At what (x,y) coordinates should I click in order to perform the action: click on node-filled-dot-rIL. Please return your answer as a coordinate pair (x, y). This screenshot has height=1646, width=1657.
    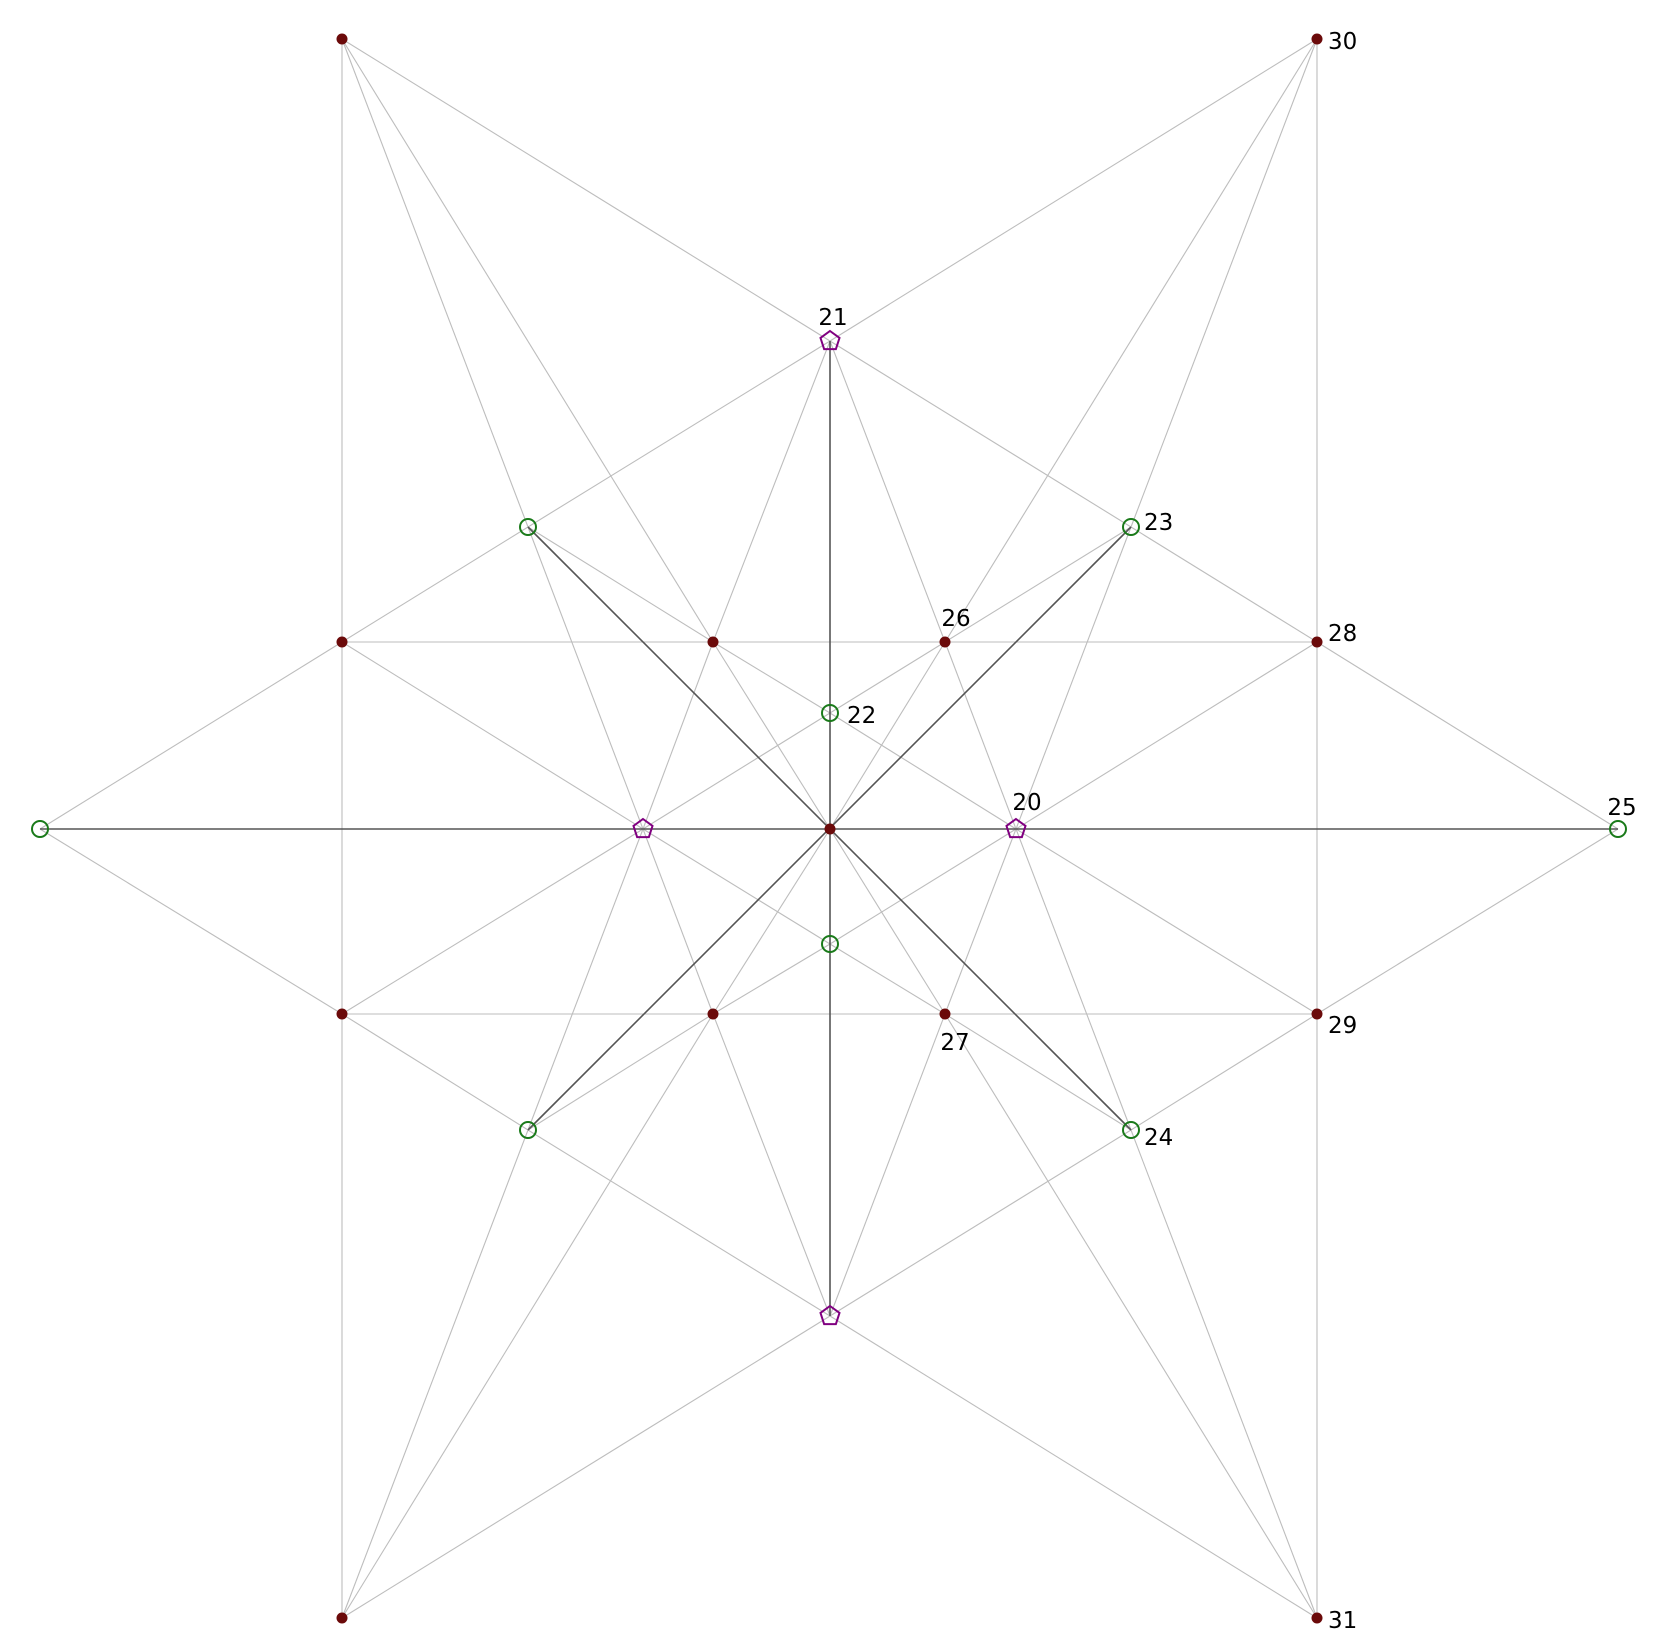
    Looking at the image, I should click on (713, 642).